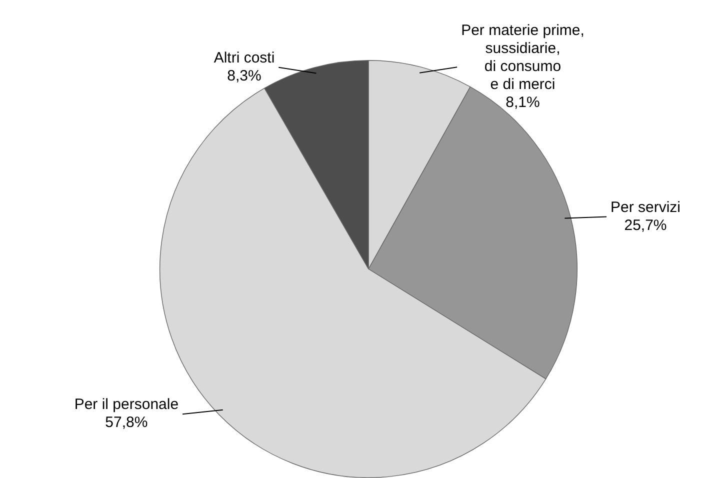  Describe the element at coordinates (523, 103) in the screenshot. I see `data-label: 8,1%` at that location.